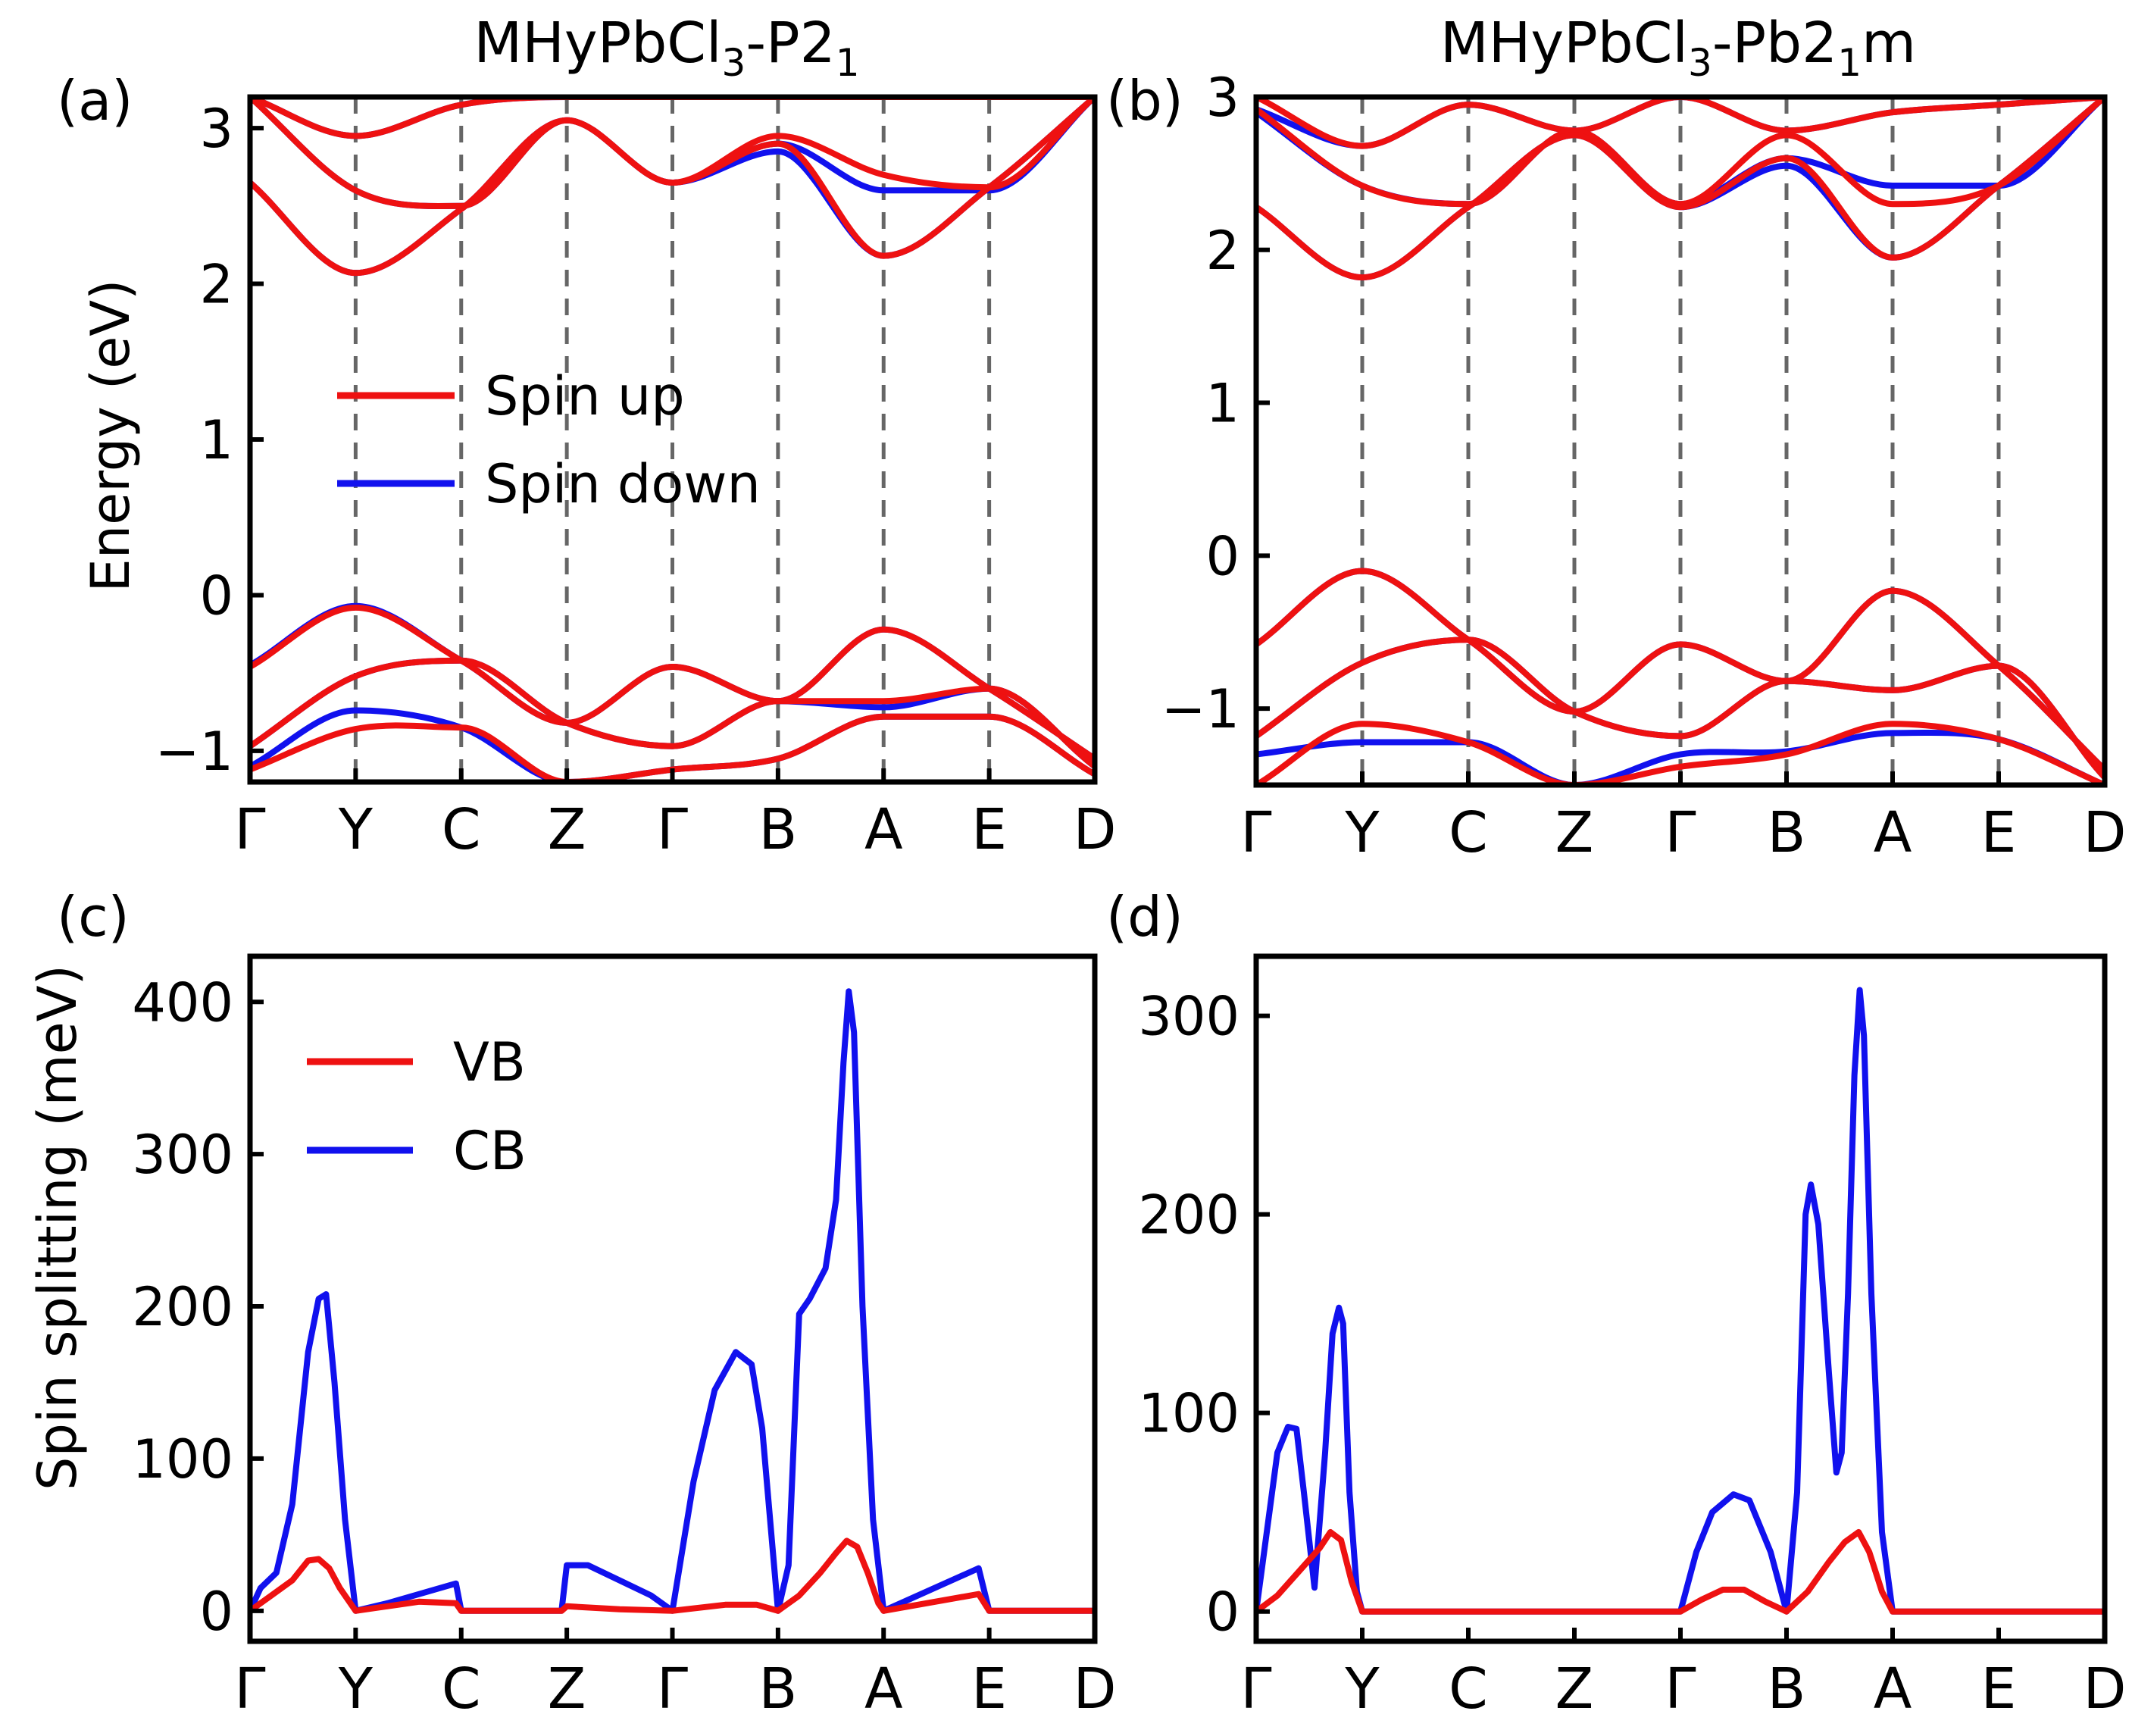  Describe the element at coordinates (1144, 917) in the screenshot. I see `panel-d-label: (d)` at that location.